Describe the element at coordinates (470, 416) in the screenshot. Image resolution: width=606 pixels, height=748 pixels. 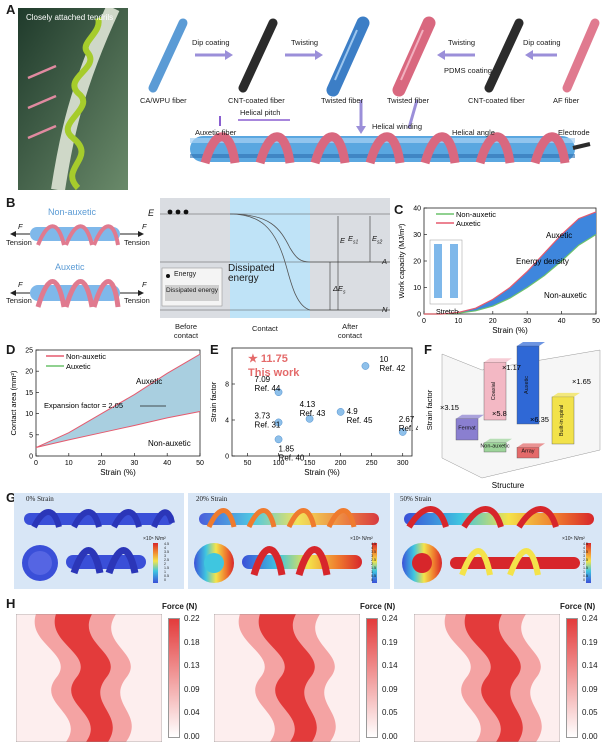
I see `chart-f-bar-top` at that location.